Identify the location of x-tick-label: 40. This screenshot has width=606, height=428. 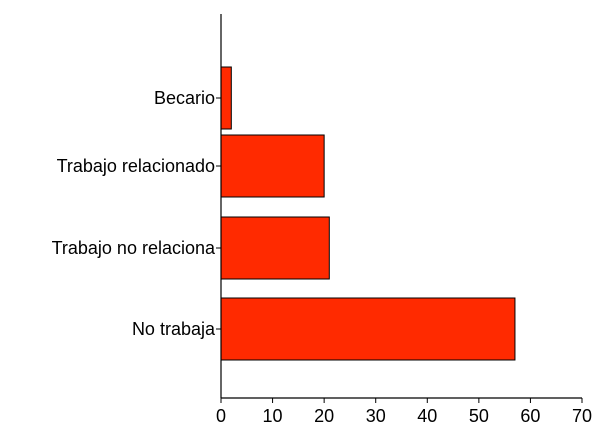
(427, 416).